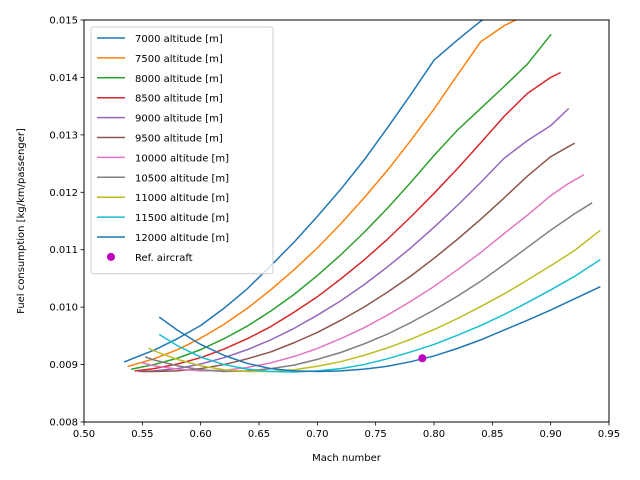 This screenshot has width=640, height=480. I want to click on legend-entry: 8000 altitude [m], so click(160, 79).